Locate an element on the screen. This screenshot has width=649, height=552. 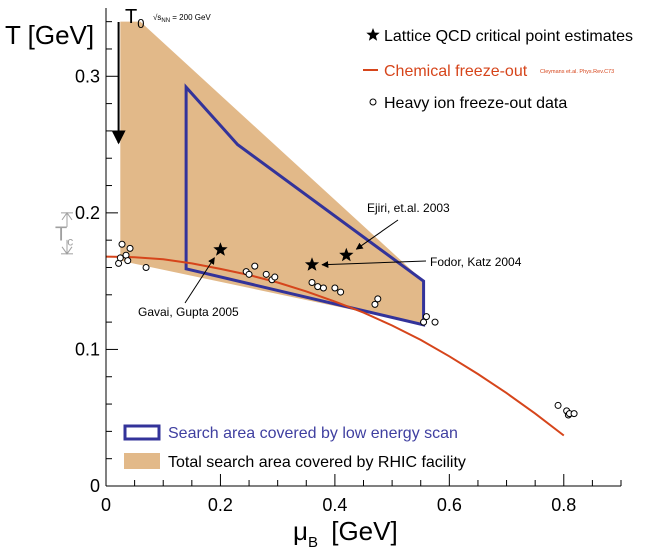
ejiri-arrow is located at coordinates (377, 234).